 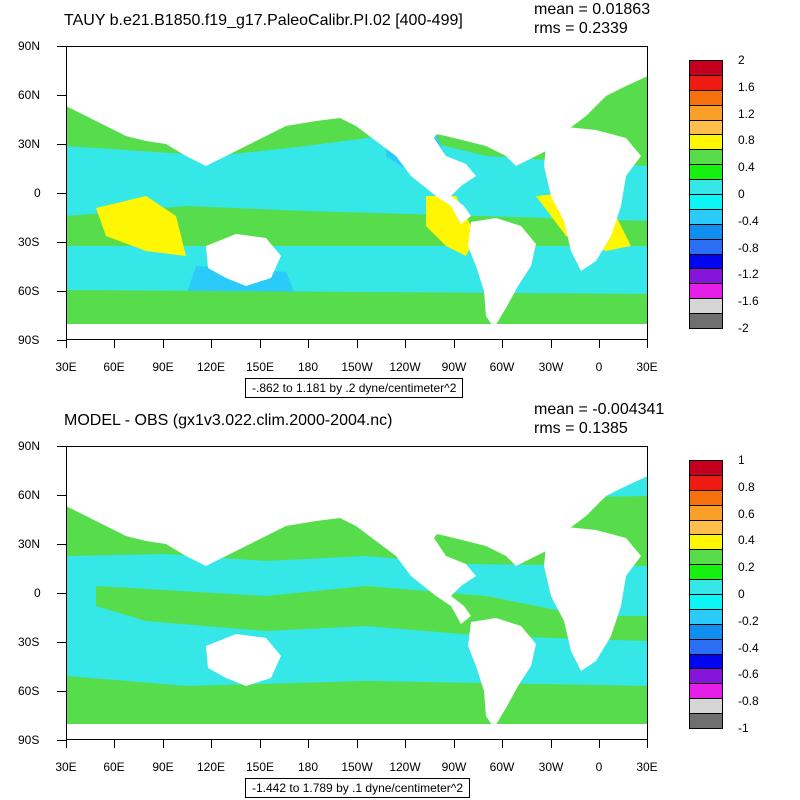 I want to click on contour-info-box: -.862 to 1.181 by .2 dyne/centimeter^2, so click(x=354, y=388).